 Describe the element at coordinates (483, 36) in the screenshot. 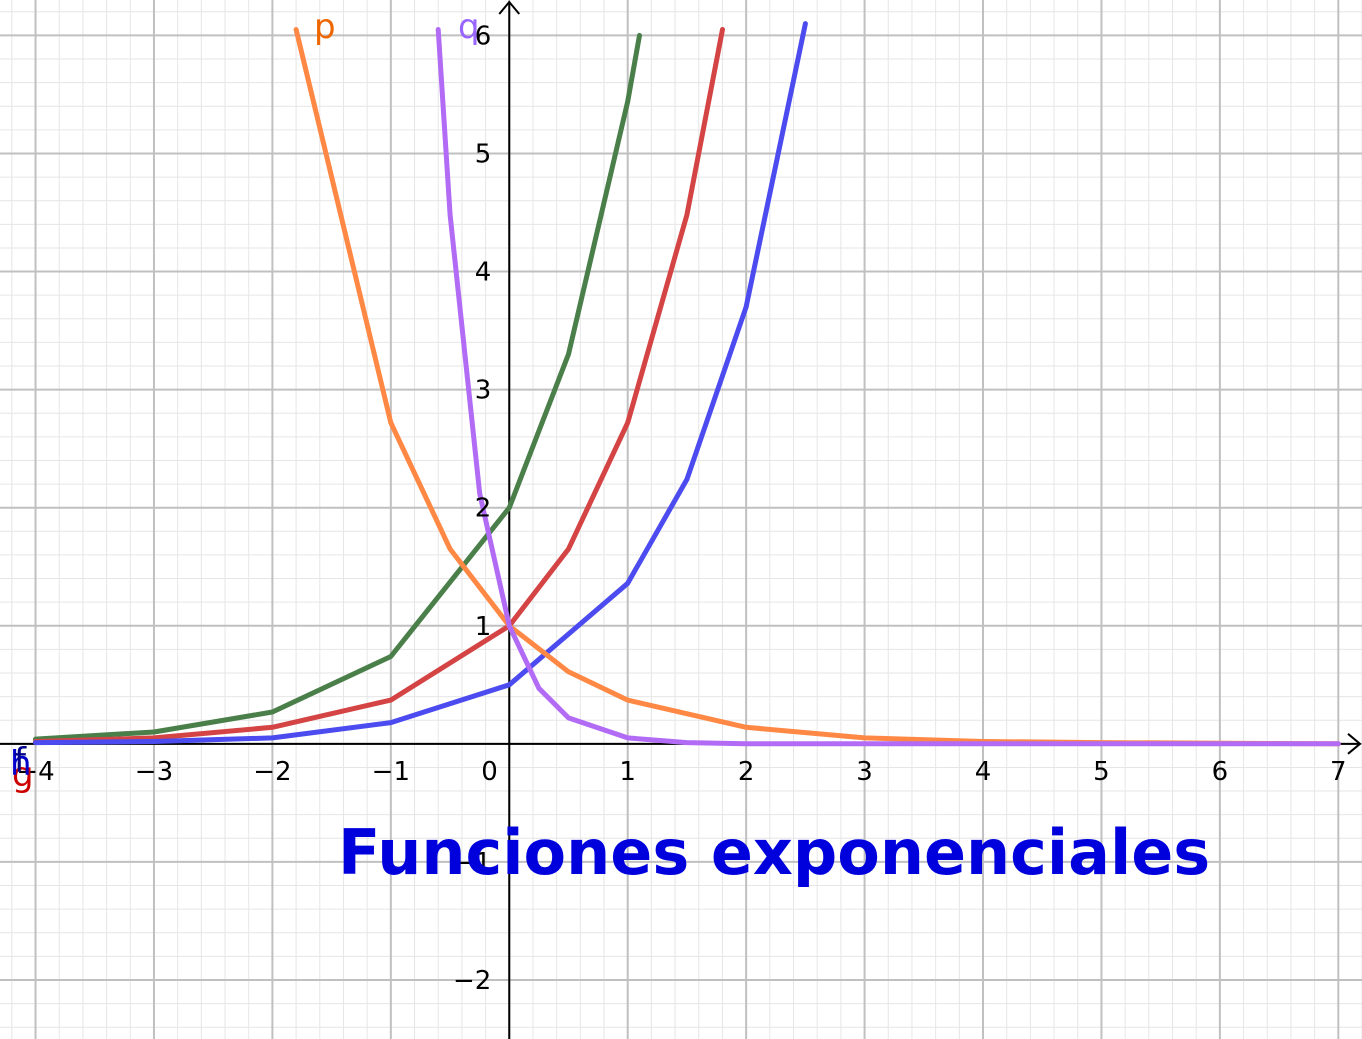

I see `y-tick-label: 6` at that location.